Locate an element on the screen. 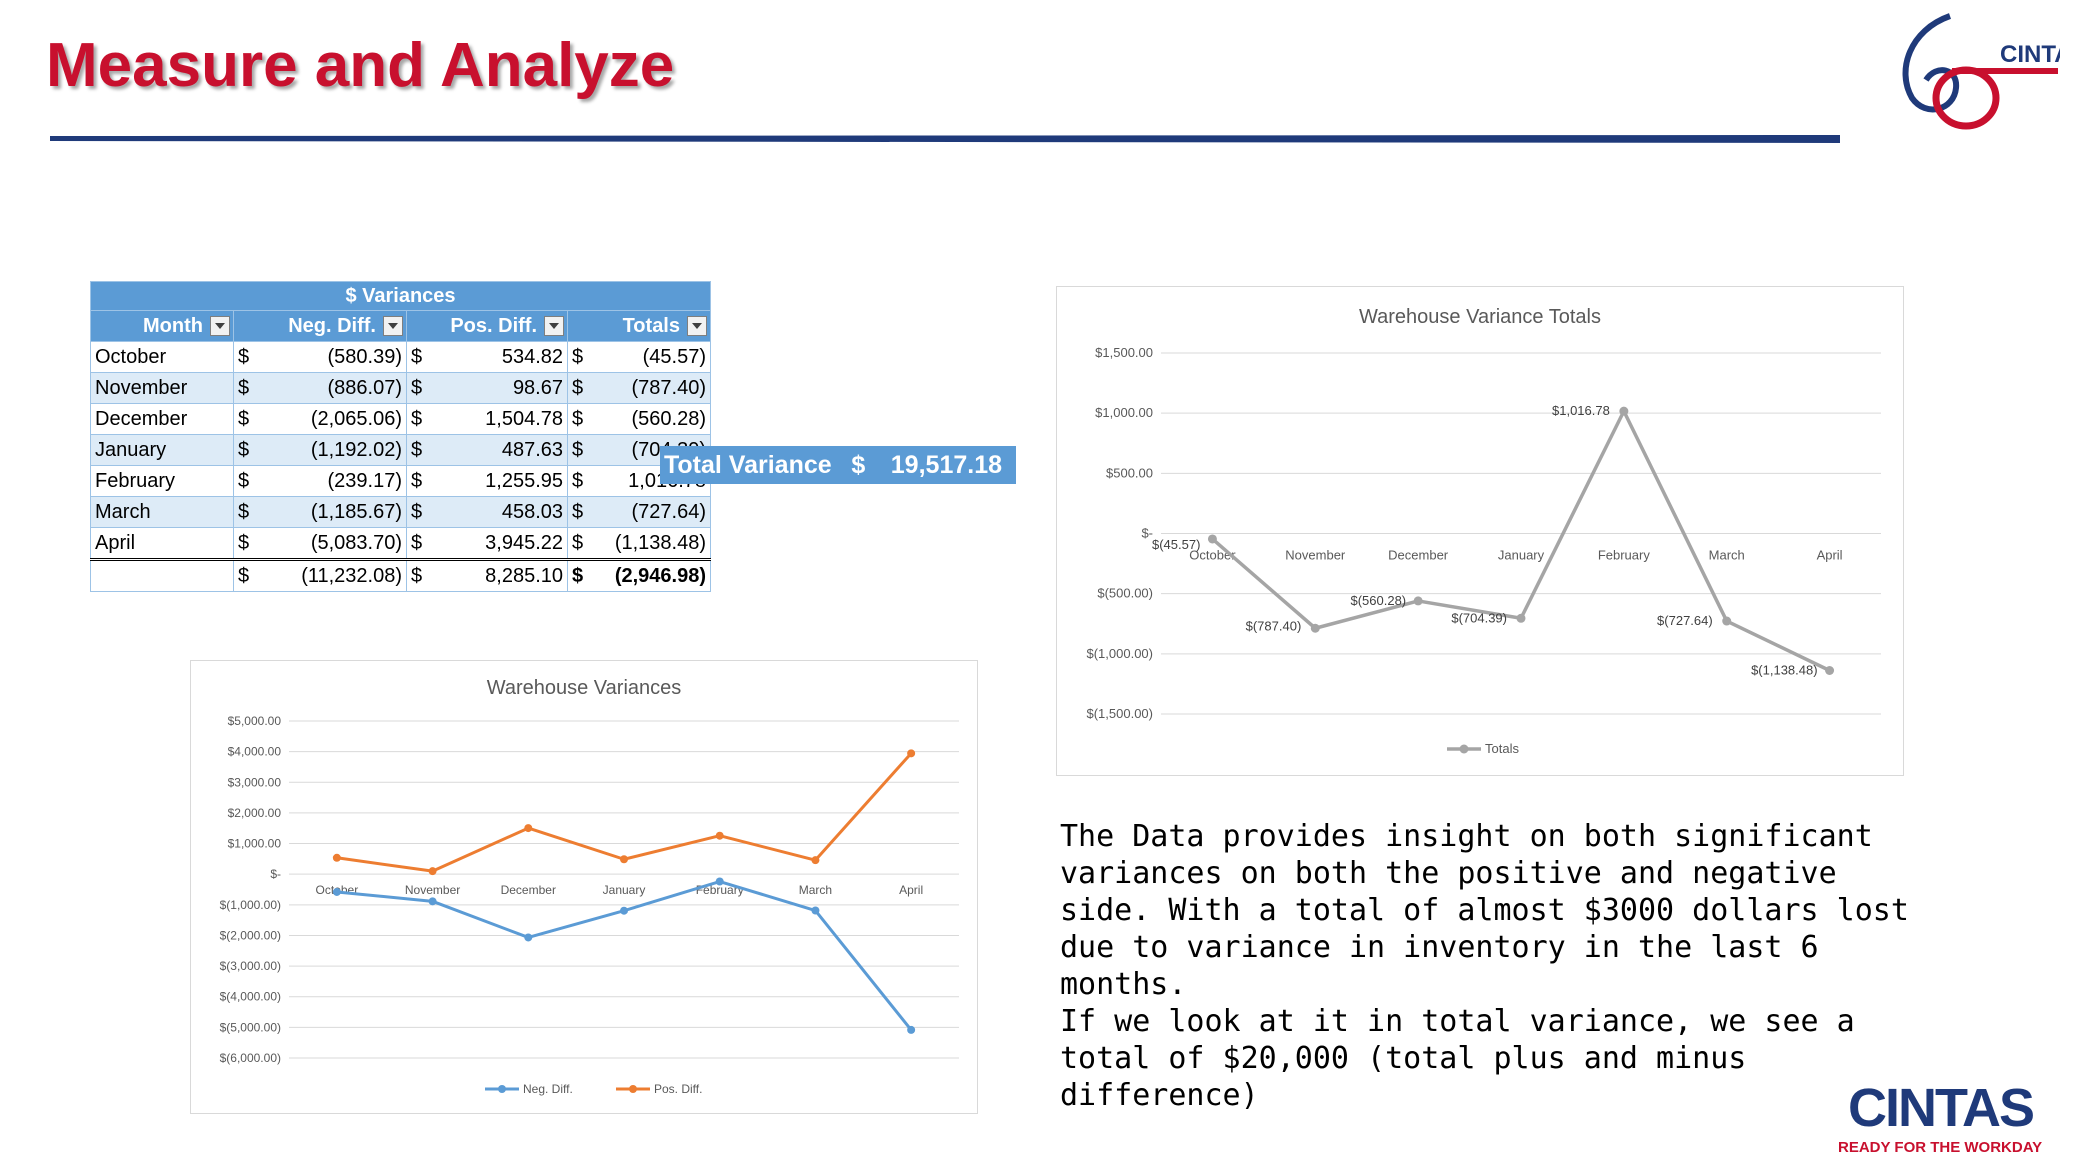  cell-month: December is located at coordinates (162, 419).